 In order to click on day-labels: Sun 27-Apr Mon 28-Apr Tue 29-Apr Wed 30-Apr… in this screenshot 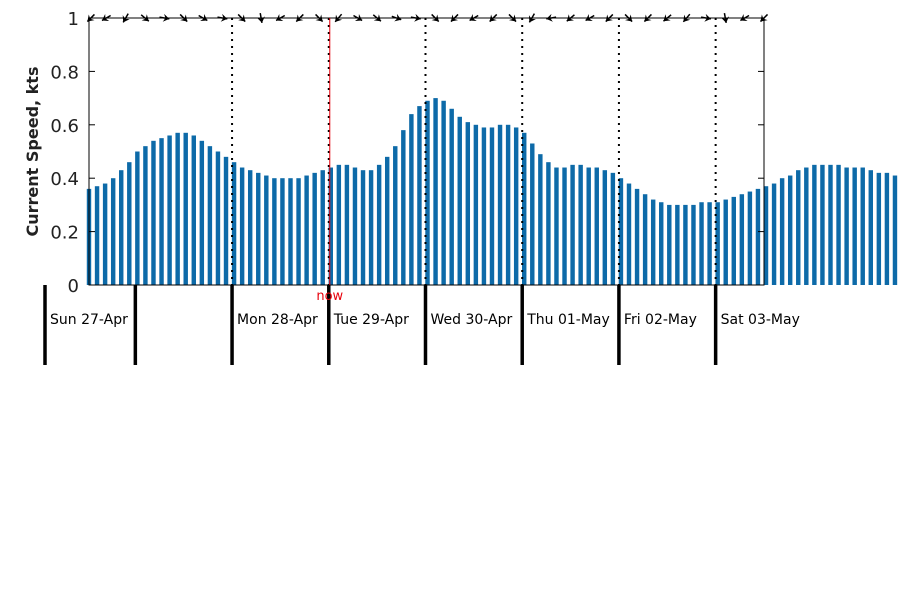, I will do `click(421, 325)`.